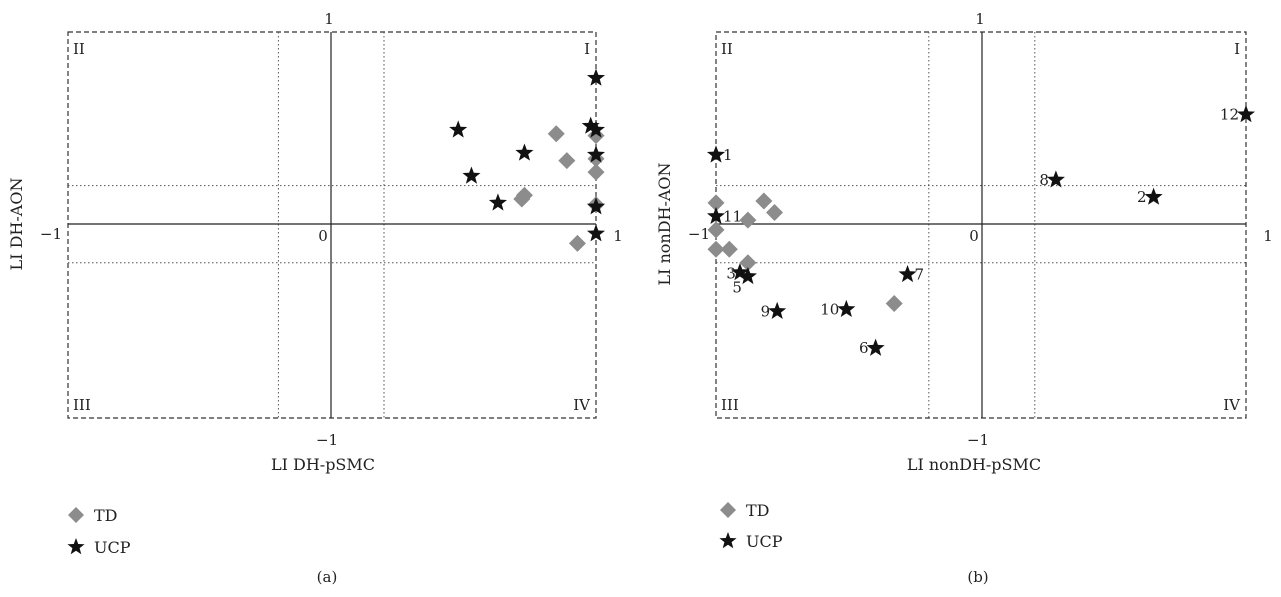 The width and height of the screenshot is (1281, 597). What do you see at coordinates (323, 464) in the screenshot?
I see `x-axis-title: LI DH-pSMC` at bounding box center [323, 464].